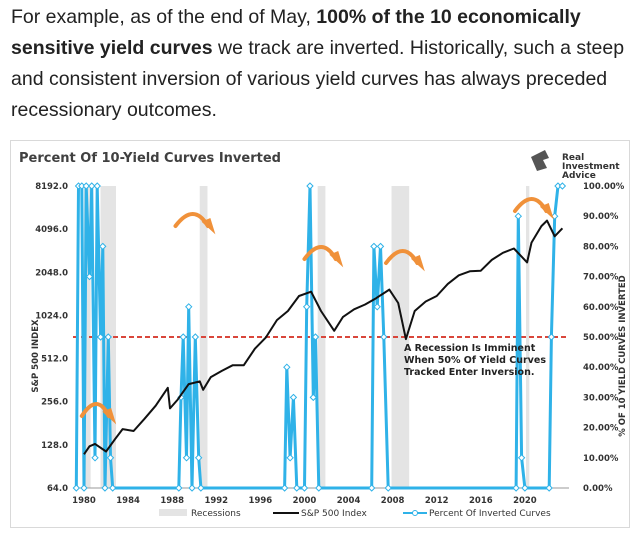 This screenshot has height=538, width=640. What do you see at coordinates (601, 338) in the screenshot?
I see `right-tick-label: 50.00%` at bounding box center [601, 338].